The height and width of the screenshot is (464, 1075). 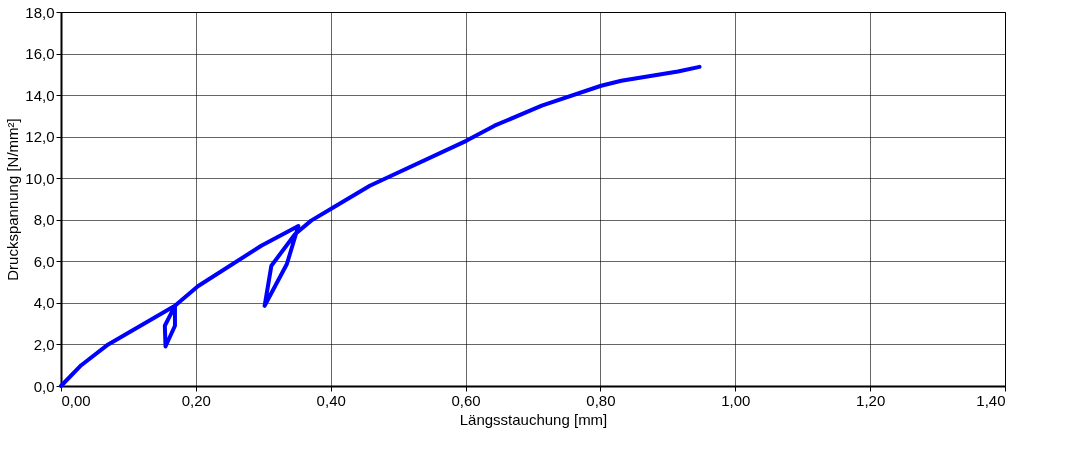 What do you see at coordinates (44, 386) in the screenshot?
I see `y-tick-label: 0,0` at bounding box center [44, 386].